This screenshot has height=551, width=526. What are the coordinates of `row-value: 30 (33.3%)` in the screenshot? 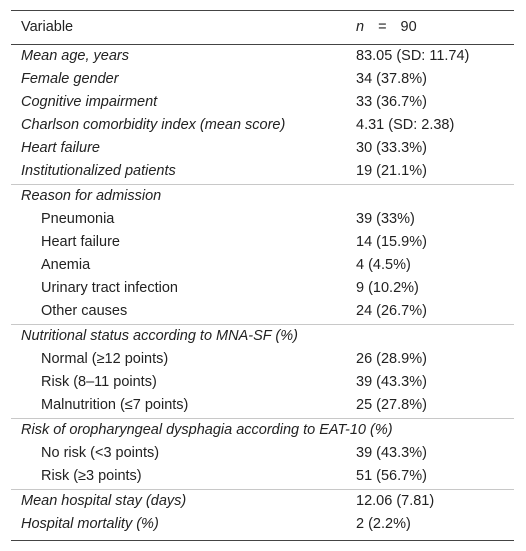 It's located at (391, 148).